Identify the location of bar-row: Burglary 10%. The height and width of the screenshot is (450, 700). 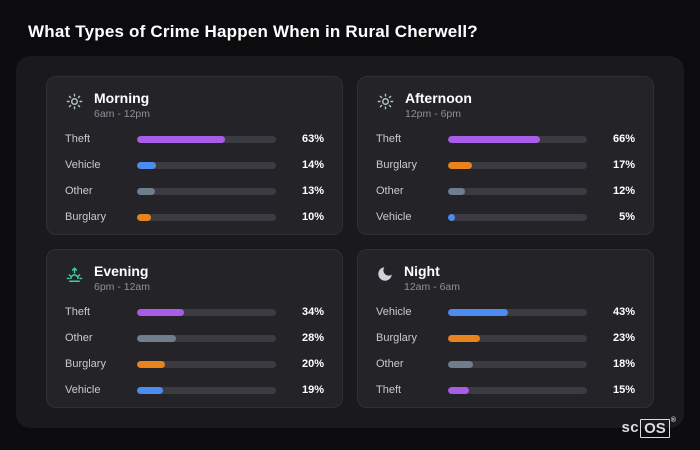
(194, 217).